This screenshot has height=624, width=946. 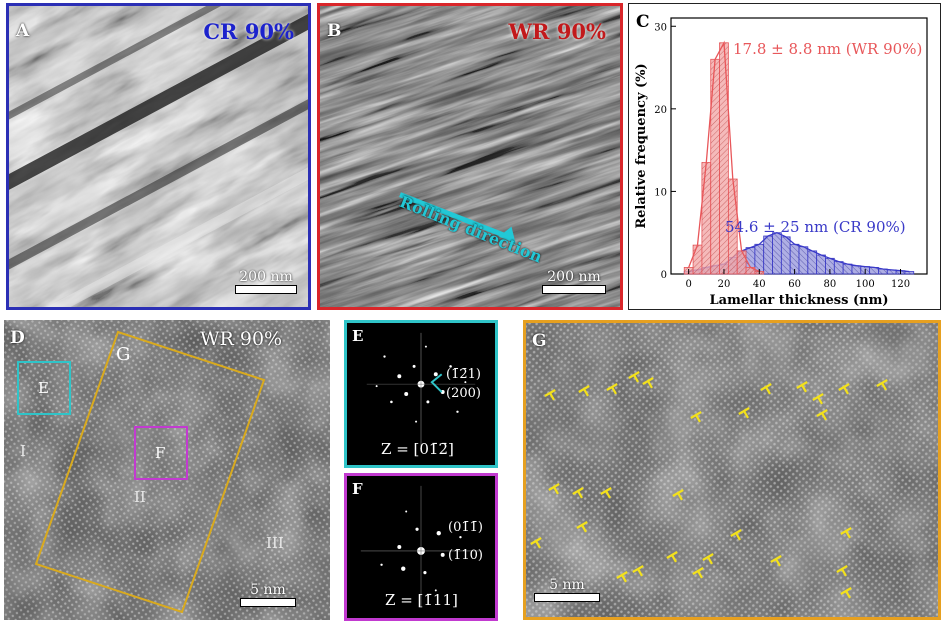 I want to click on panel-f-fft: F (01̄1̄) (1̄10) Z = [1̄11], so click(x=421, y=547).